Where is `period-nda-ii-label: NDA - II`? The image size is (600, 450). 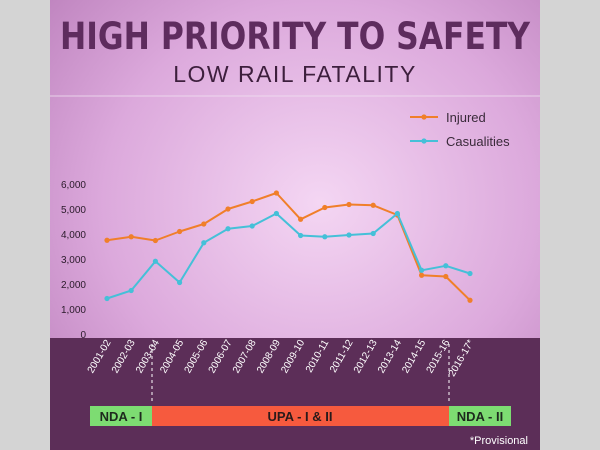 period-nda-ii-label: NDA - II is located at coordinates (480, 416).